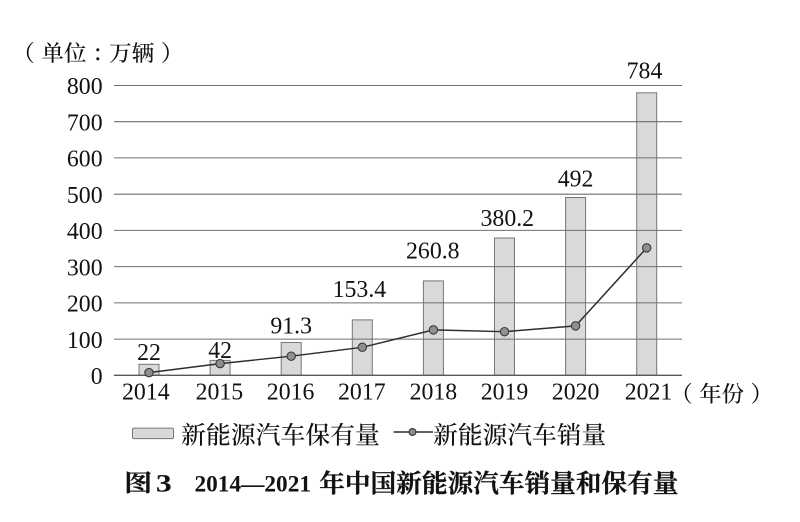 The image size is (800, 522). Describe the element at coordinates (508, 219) in the screenshot. I see `svg-text: 380.2` at that location.